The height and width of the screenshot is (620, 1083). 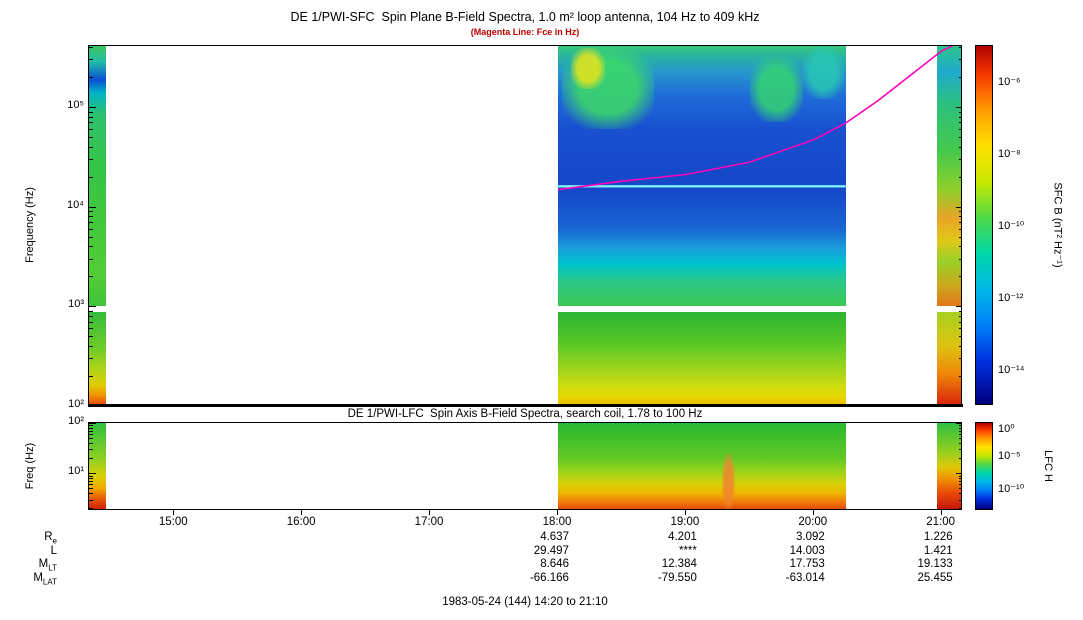 I want to click on ephemeris-row-label: MLAT, so click(x=45, y=578).